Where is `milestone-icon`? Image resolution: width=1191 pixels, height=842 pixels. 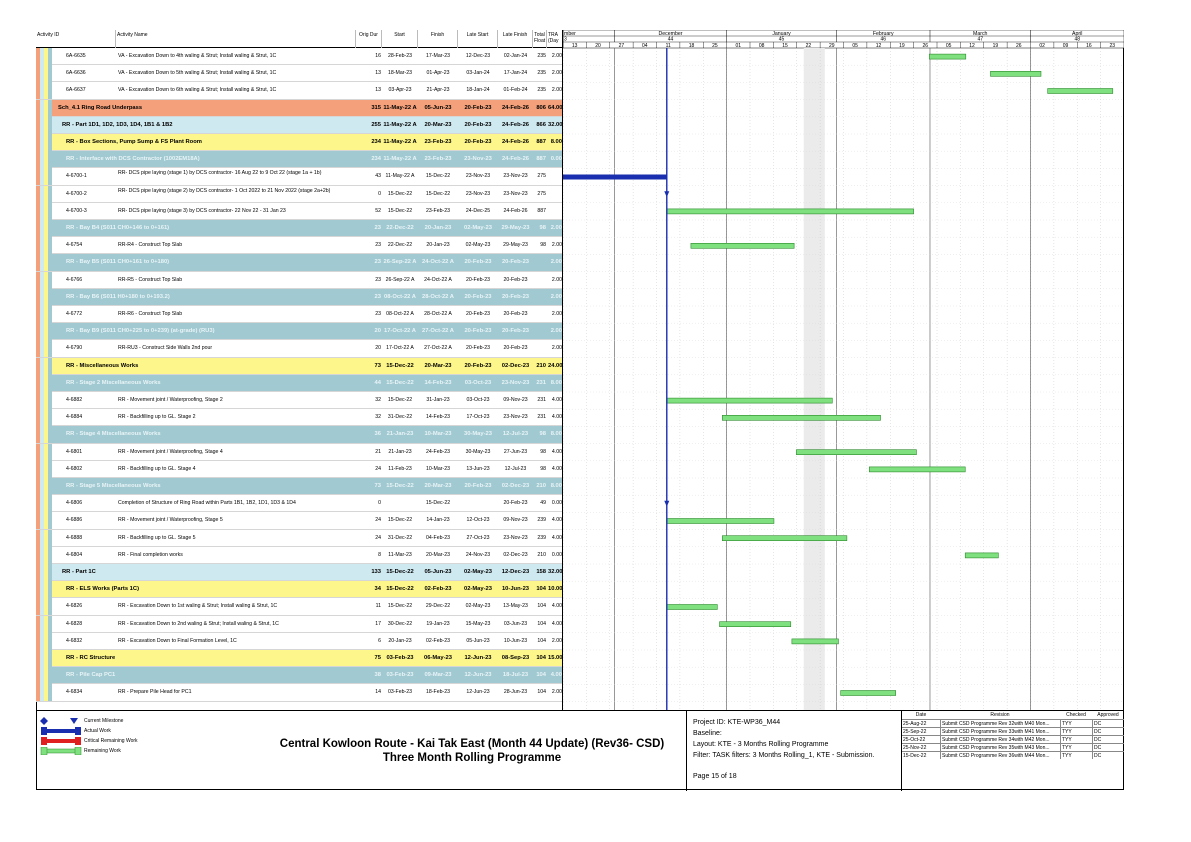 milestone-icon is located at coordinates (59, 721).